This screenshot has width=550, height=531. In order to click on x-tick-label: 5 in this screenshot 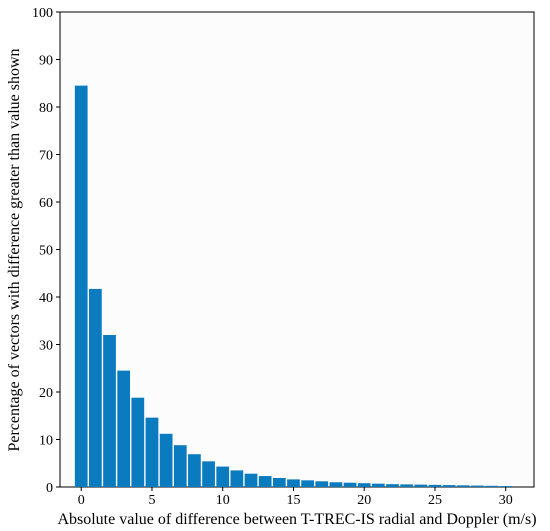, I will do `click(151, 500)`.